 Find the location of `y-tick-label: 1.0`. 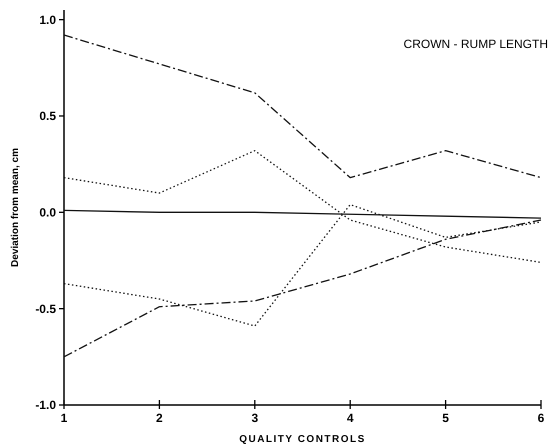

y-tick-label: 1.0 is located at coordinates (47, 19).